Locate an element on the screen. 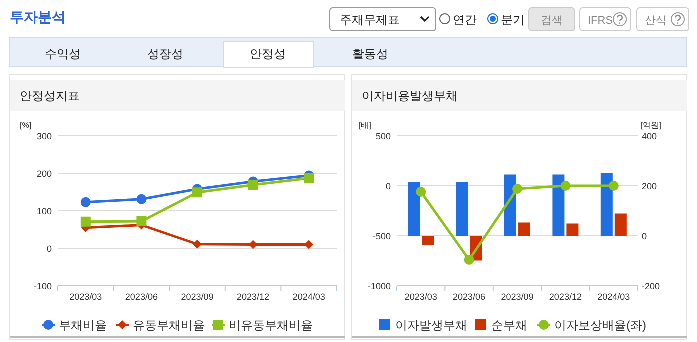 The height and width of the screenshot is (342, 697). y2-tick-label: 200 is located at coordinates (650, 187).